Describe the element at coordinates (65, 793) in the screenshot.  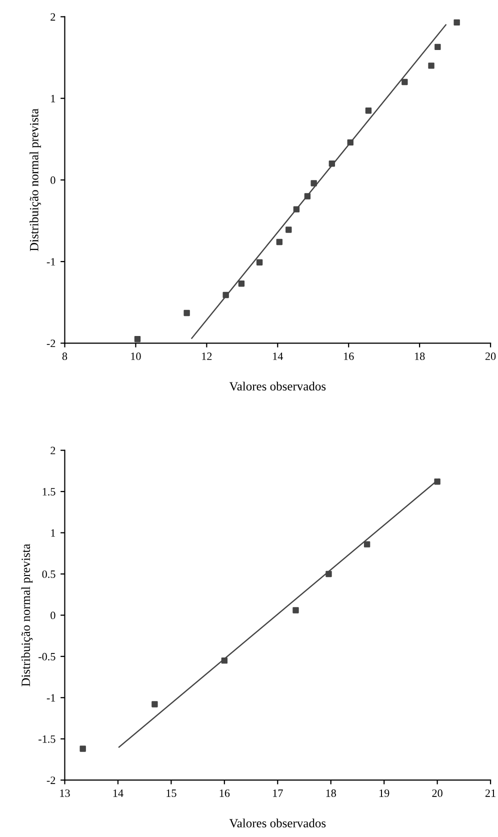
I see `x-tick-label: 13` at that location.